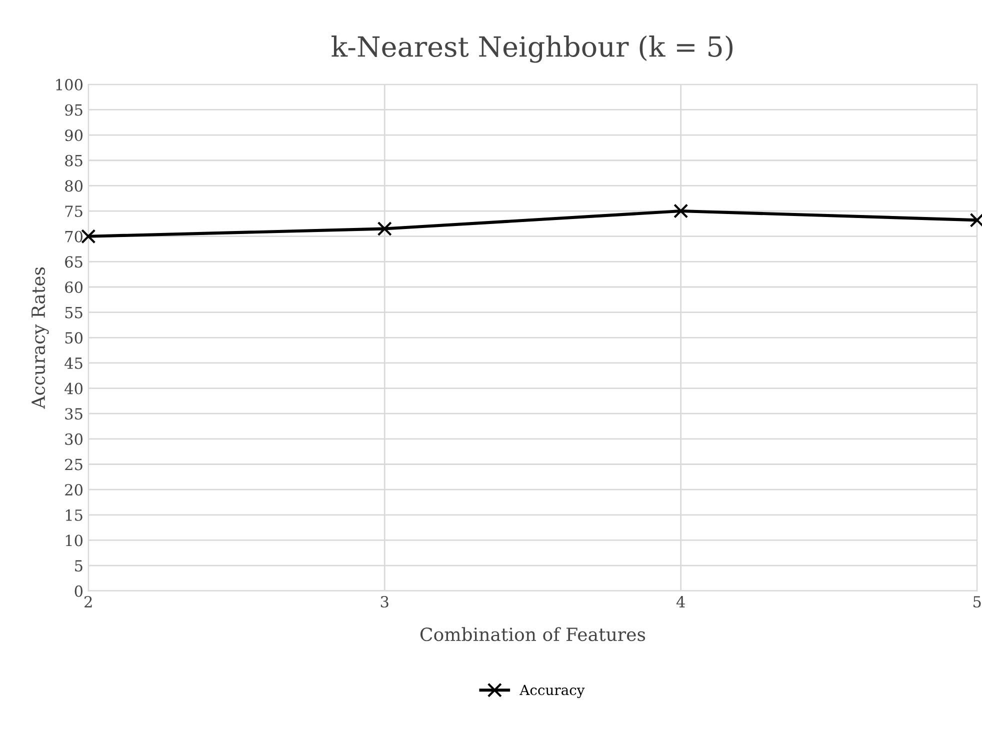 This screenshot has height=734, width=982. What do you see at coordinates (73, 212) in the screenshot?
I see `y-tick-label: 75` at bounding box center [73, 212].